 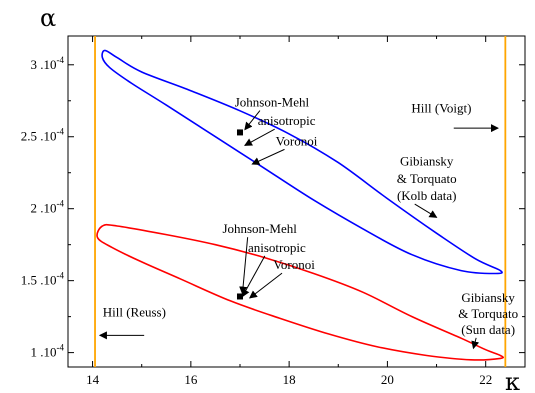 I want to click on annotation-9: Voronoi, so click(x=294, y=264).